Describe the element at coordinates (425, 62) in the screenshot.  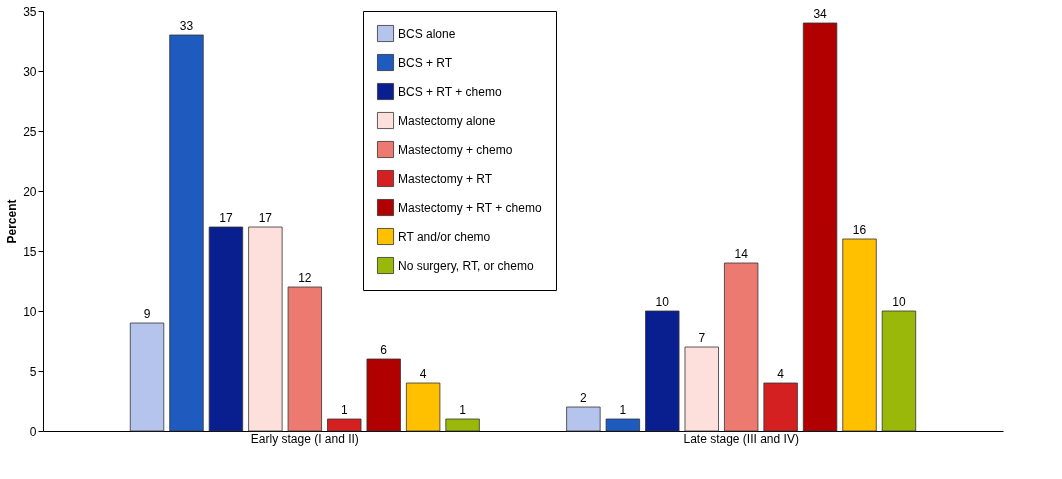
I see `legend-label: BCS + RT` at that location.